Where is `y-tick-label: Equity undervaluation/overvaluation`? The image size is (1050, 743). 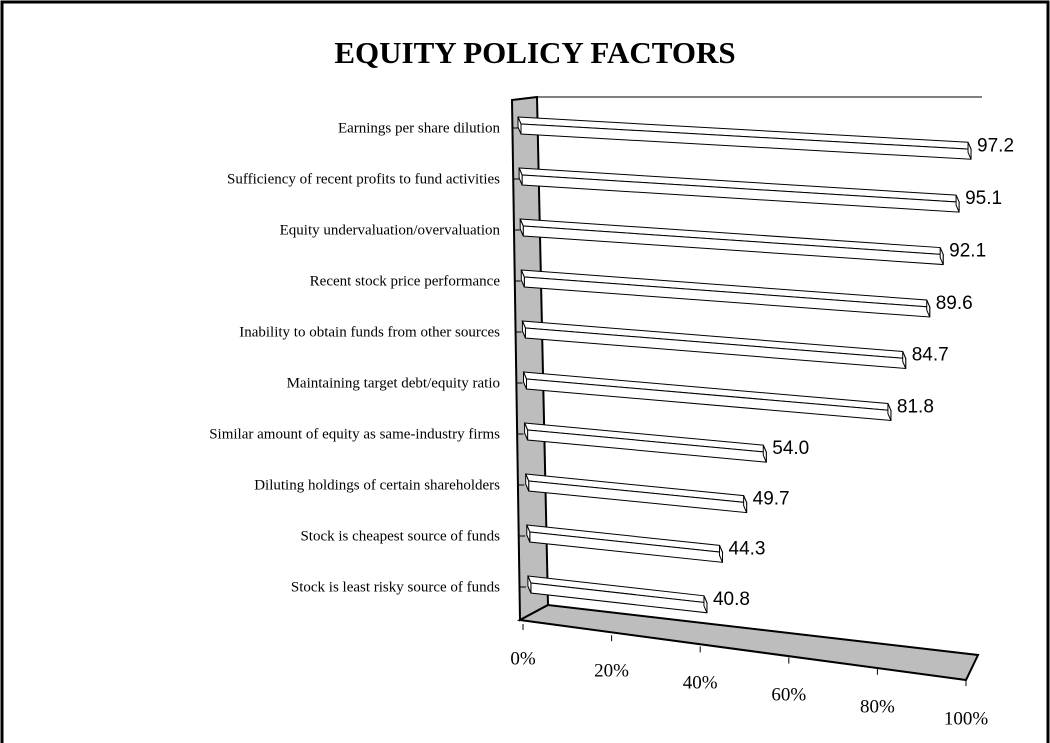
y-tick-label: Equity undervaluation/overvaluation is located at coordinates (390, 230).